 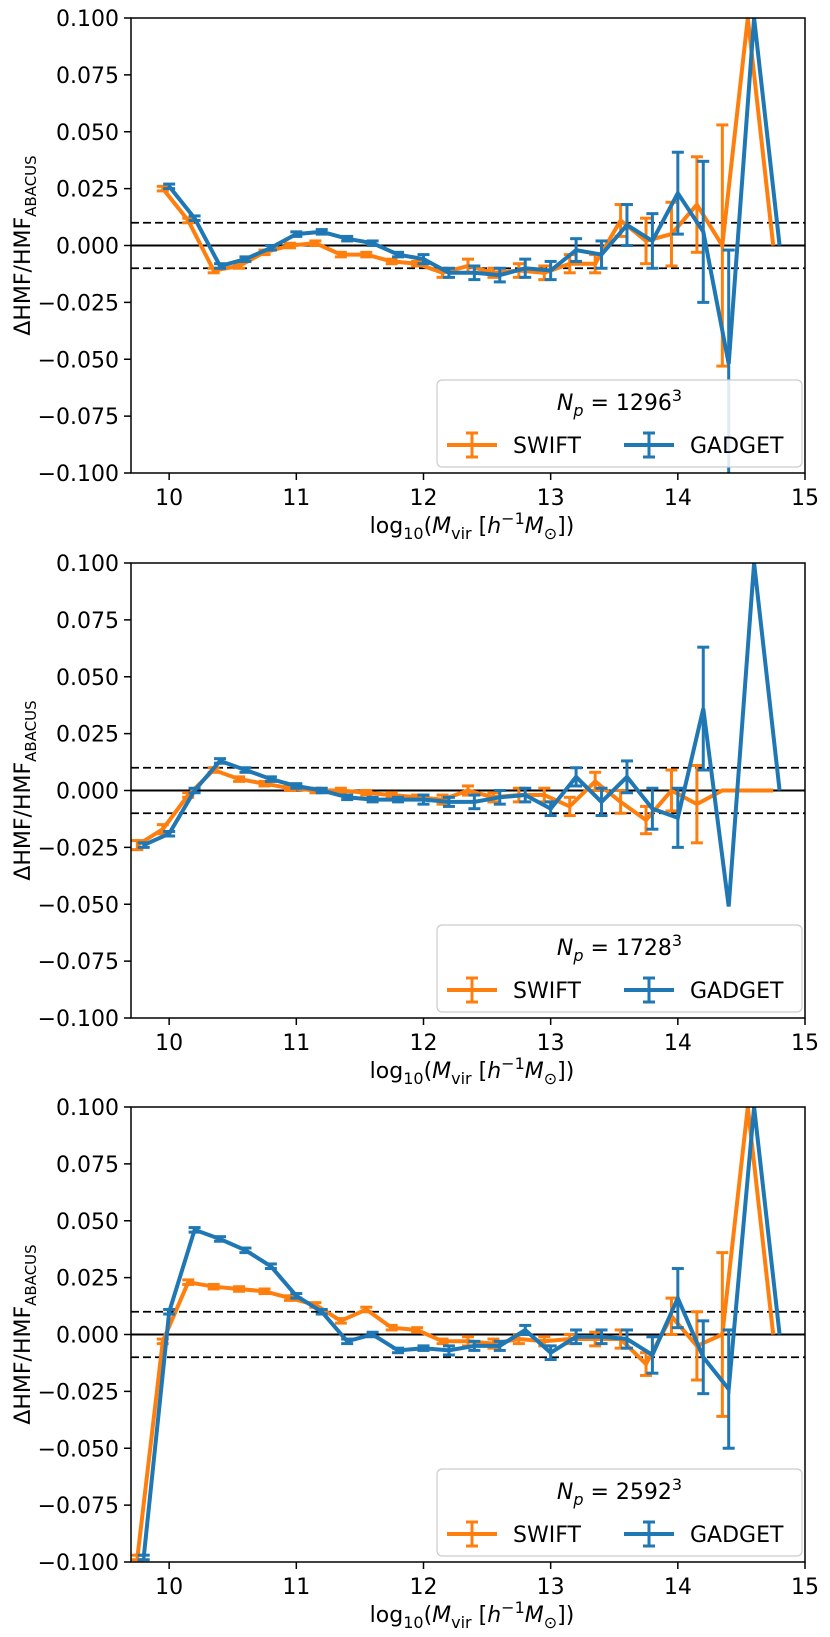 I want to click on legend-box, so click(x=619, y=423).